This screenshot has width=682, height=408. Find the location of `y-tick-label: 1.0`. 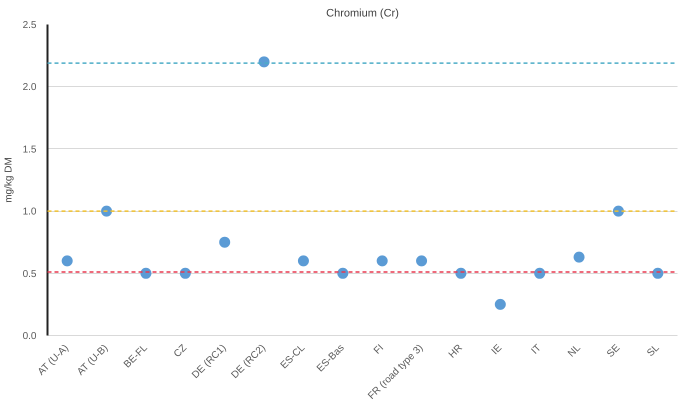

y-tick-label: 1.0 is located at coordinates (29, 212).